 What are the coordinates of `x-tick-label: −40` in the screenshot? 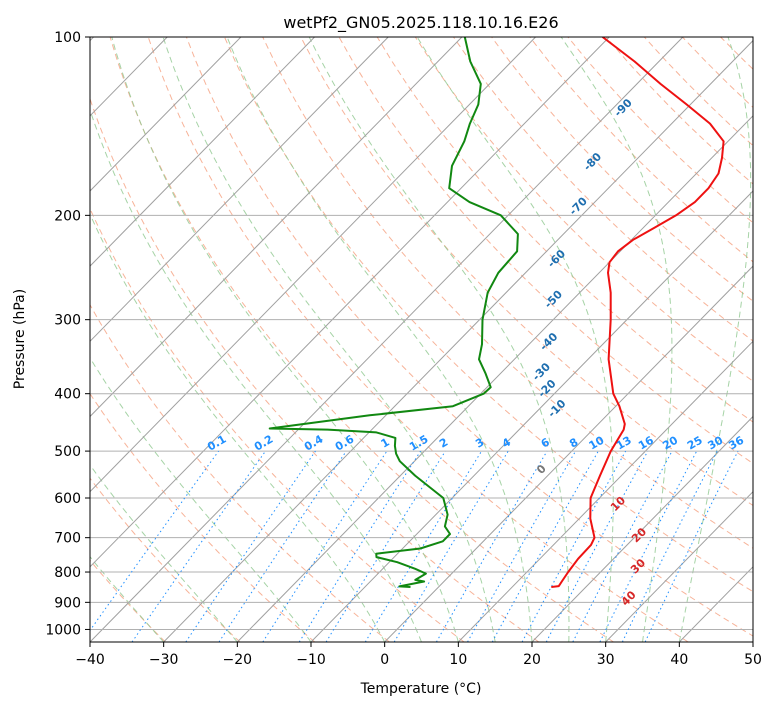 It's located at (90, 660).